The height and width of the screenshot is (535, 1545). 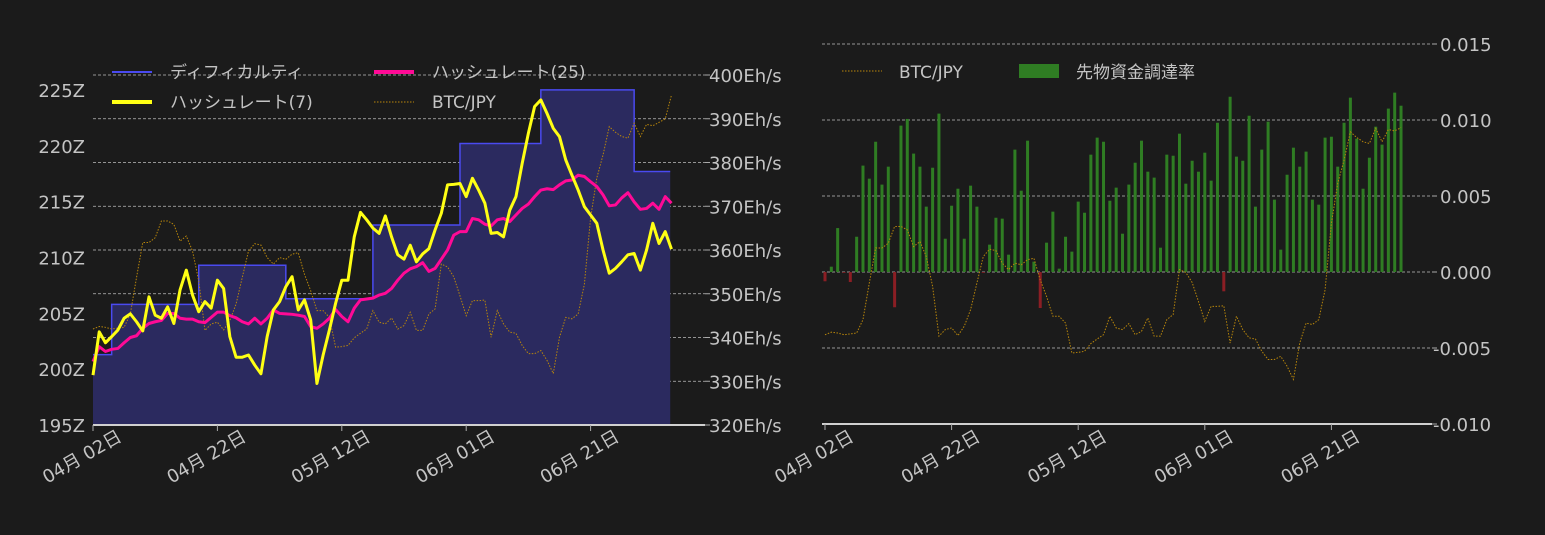 What do you see at coordinates (745, 339) in the screenshot?
I see `right-axis-tick-label: 340Eh/s` at bounding box center [745, 339].